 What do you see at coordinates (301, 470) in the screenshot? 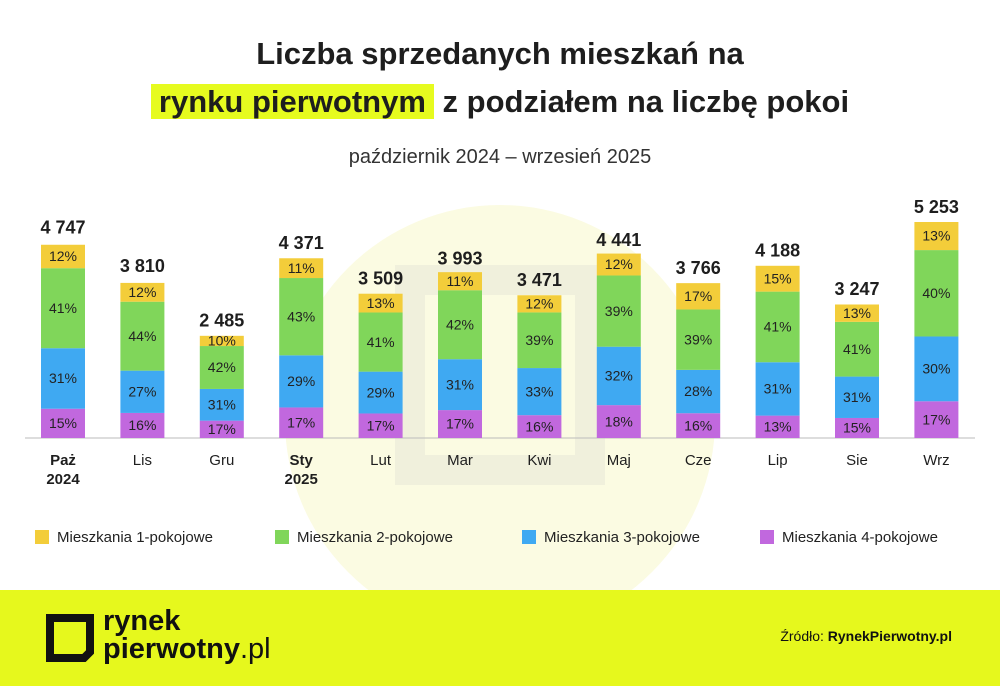
I see `x-tick-label: Sty 2025` at bounding box center [301, 470].